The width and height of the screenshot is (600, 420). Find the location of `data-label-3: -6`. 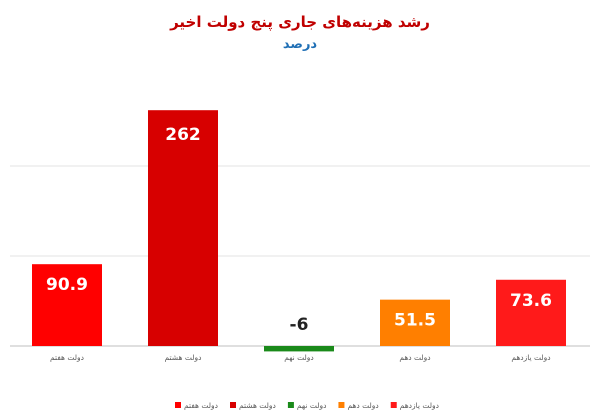

data-label-3: -6 is located at coordinates (299, 325).